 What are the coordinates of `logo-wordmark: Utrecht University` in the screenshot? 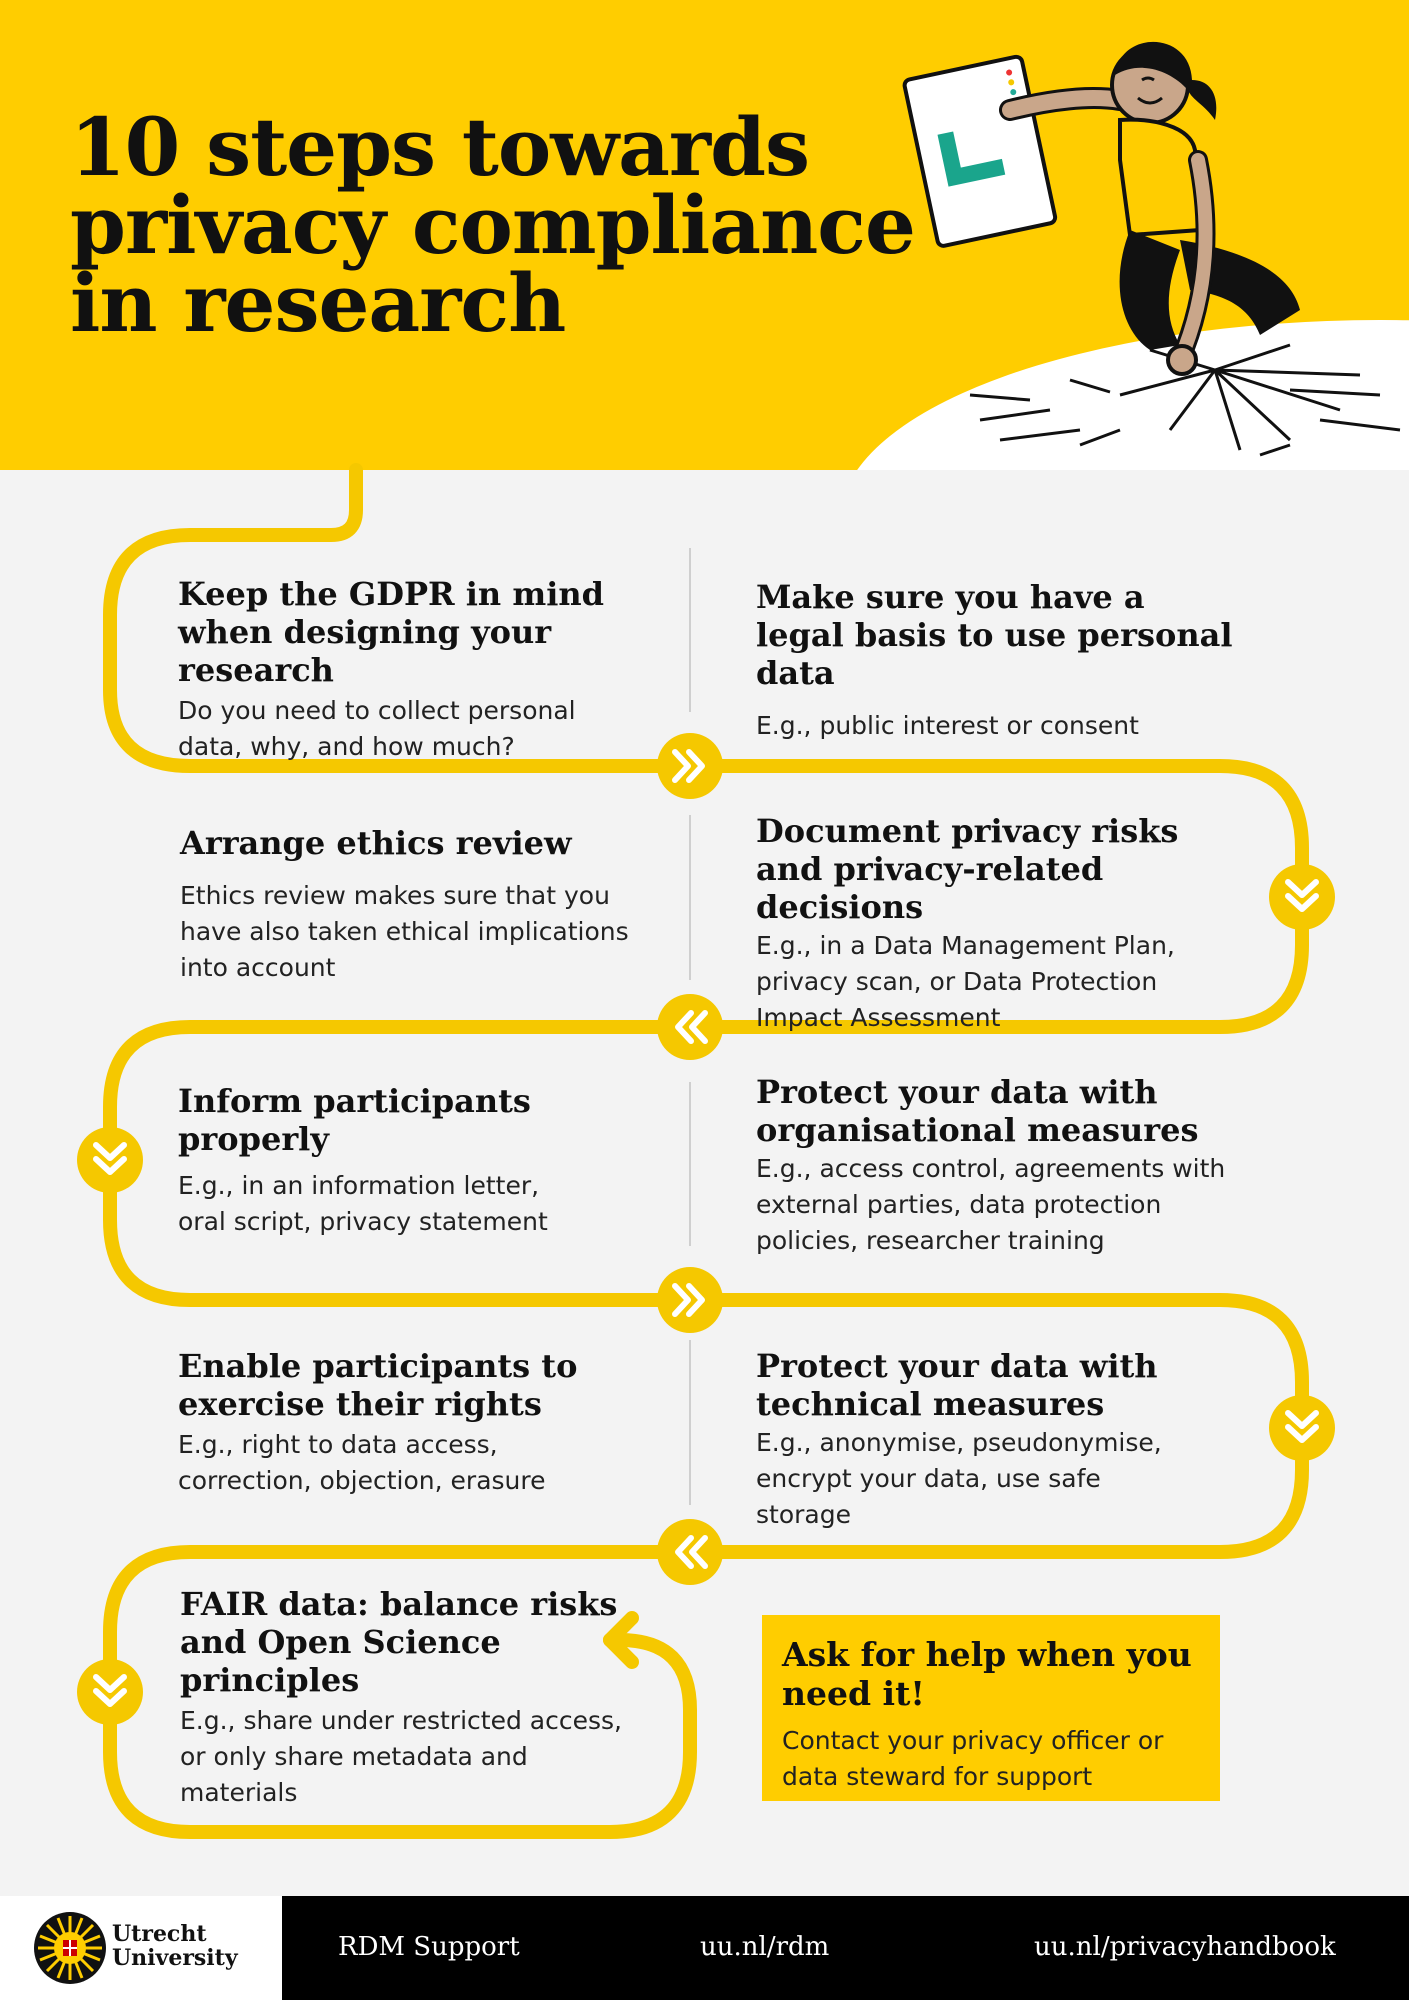 It's located at (175, 1946).